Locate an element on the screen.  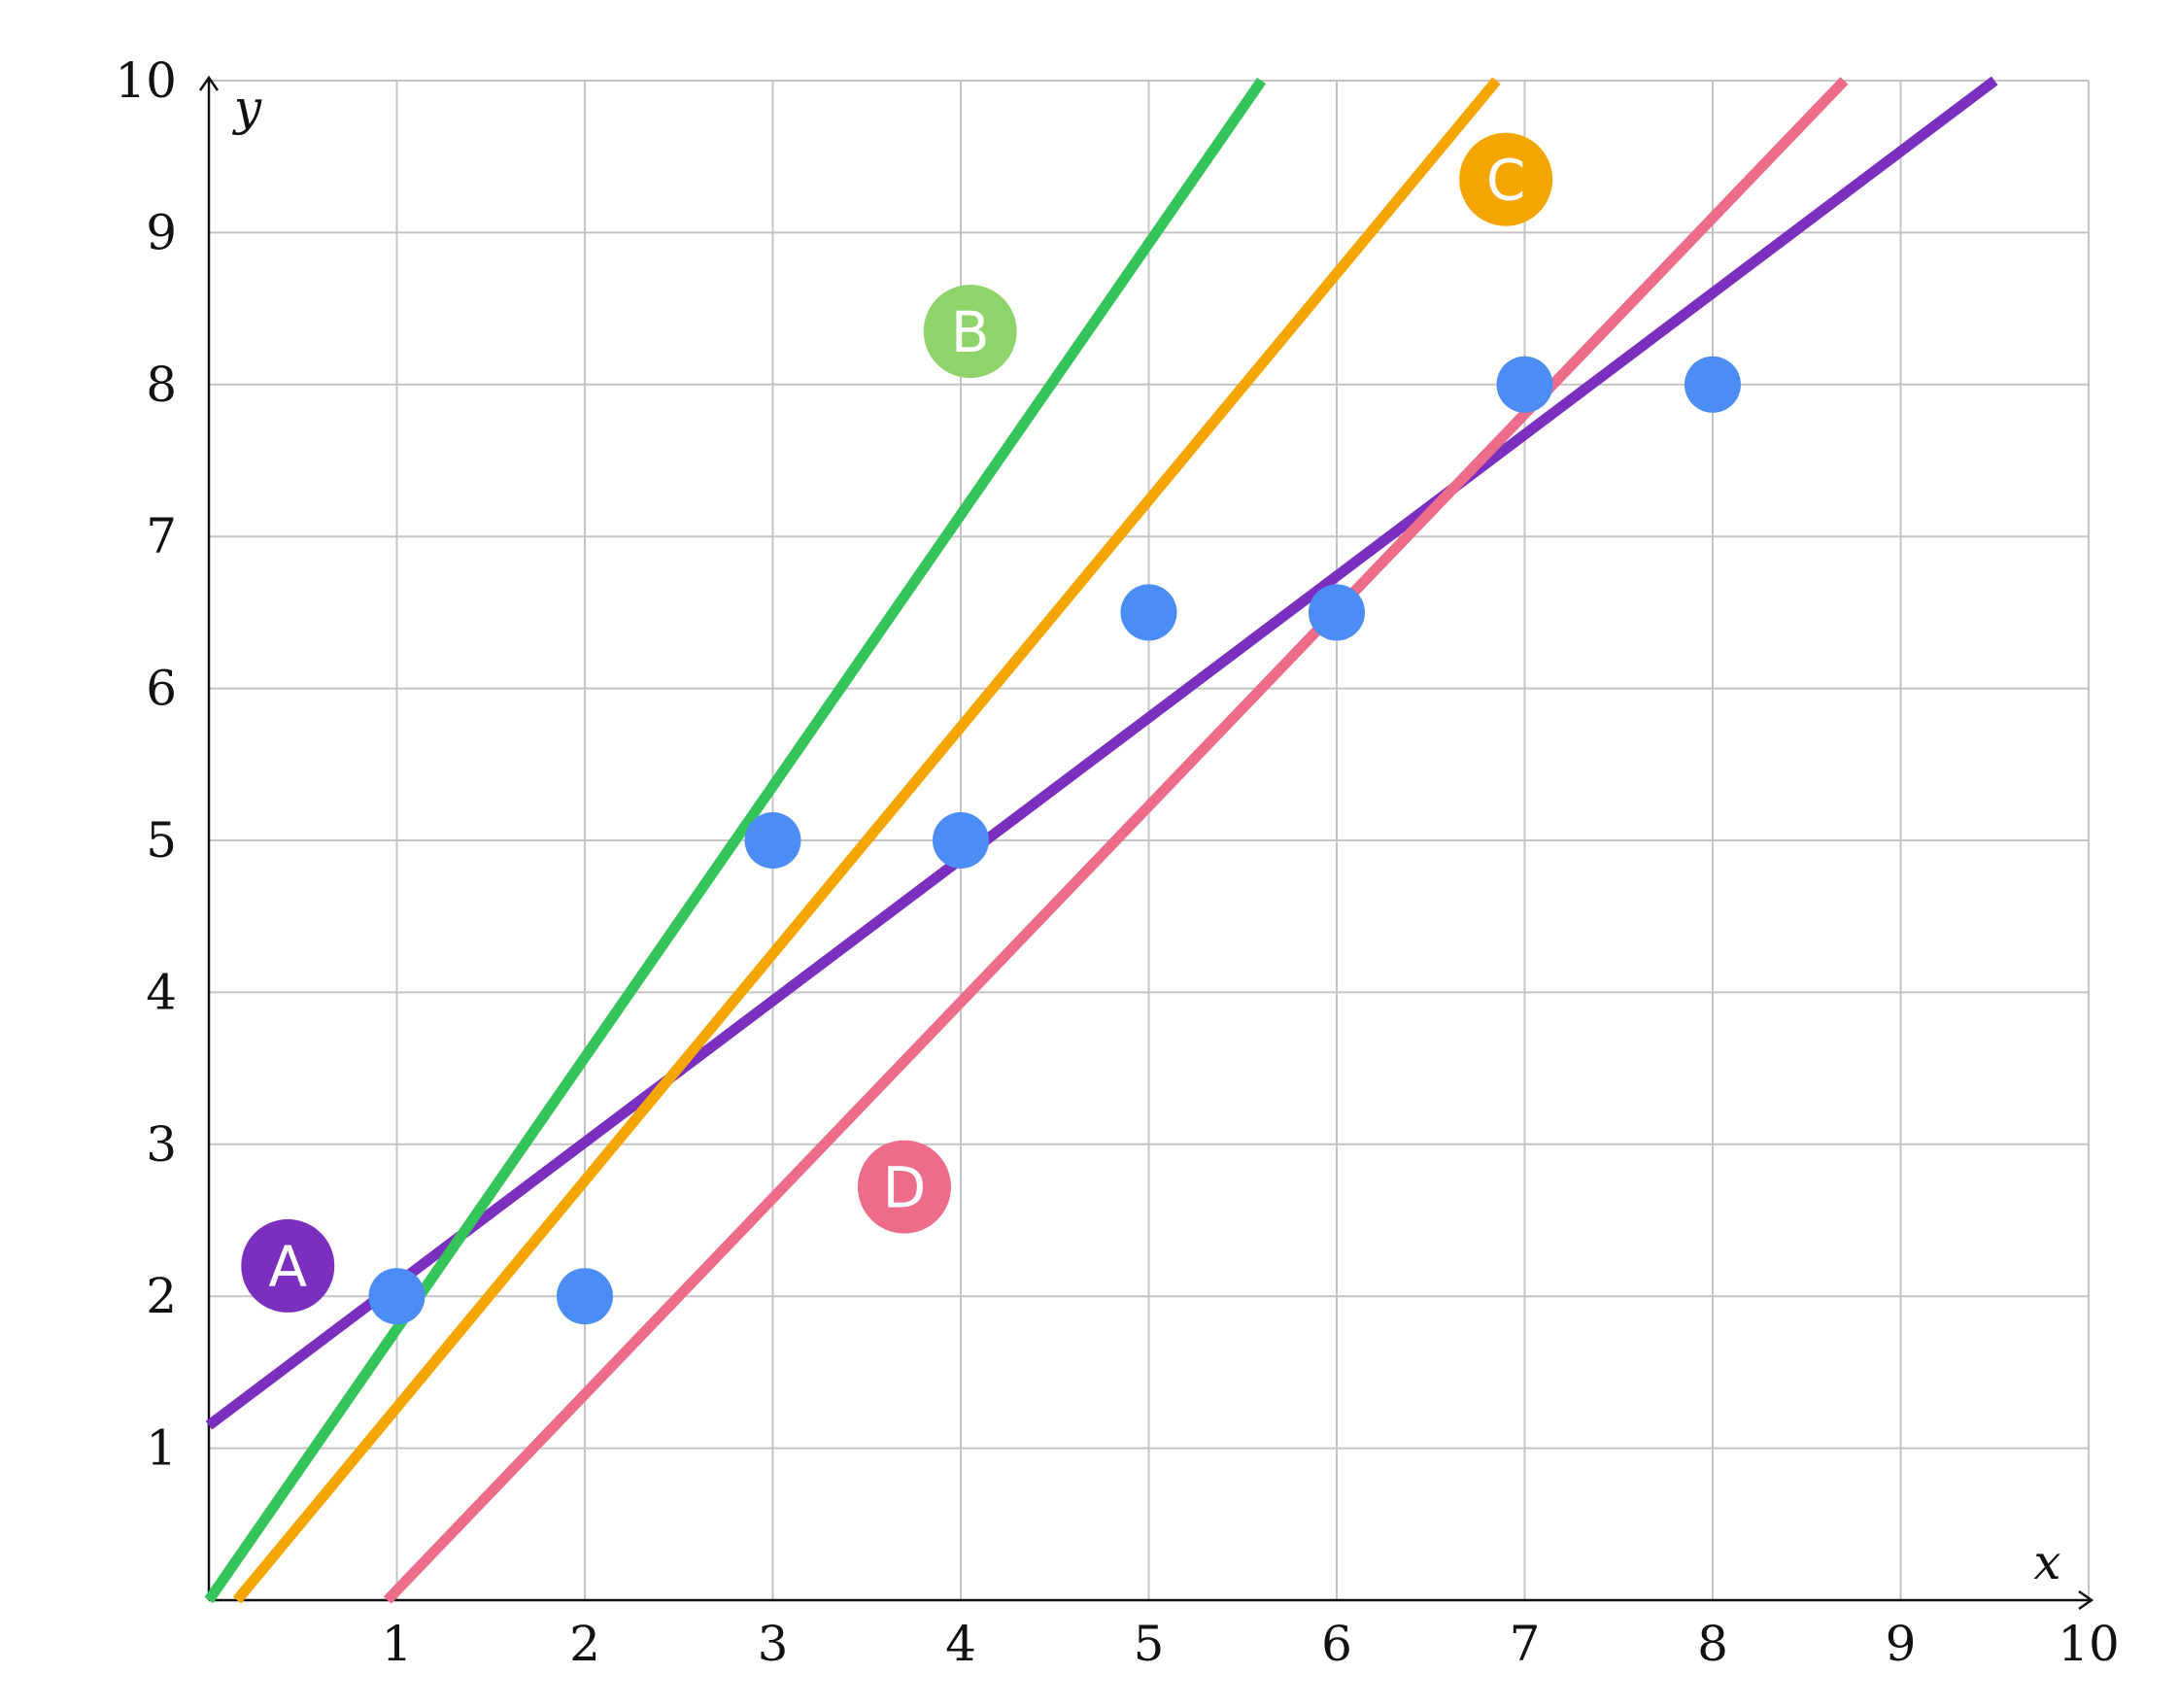
y-tick-label-6: 6 is located at coordinates (161, 689).